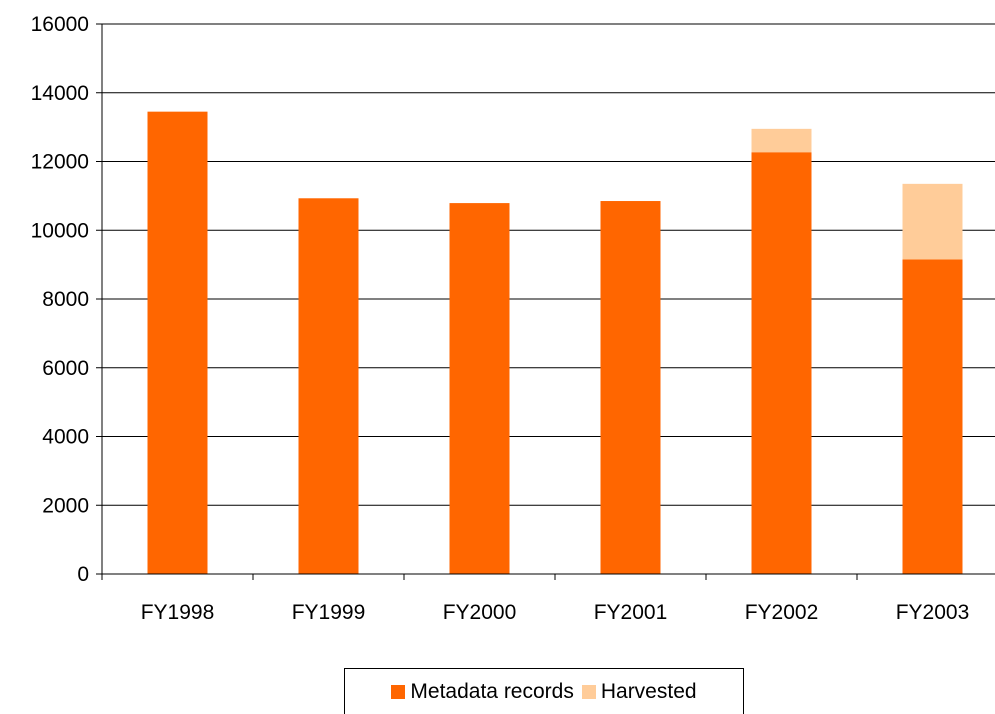 This screenshot has height=714, width=995. Describe the element at coordinates (328, 386) in the screenshot. I see `bar-metadata-records-fy1999` at that location.